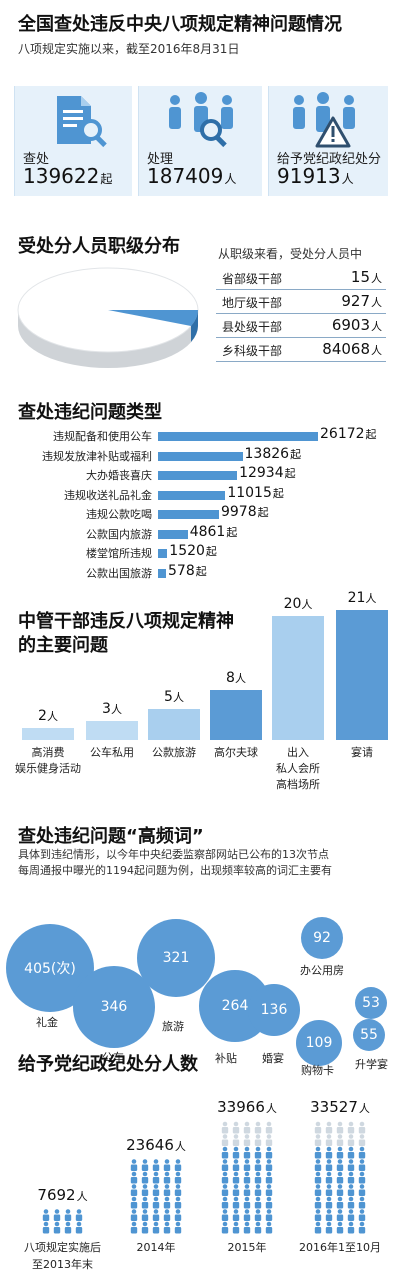 Image resolution: width=400 pixels, height=1284 pixels. Describe the element at coordinates (173, 1026) in the screenshot. I see `bubble-category-label: 旅游` at that location.